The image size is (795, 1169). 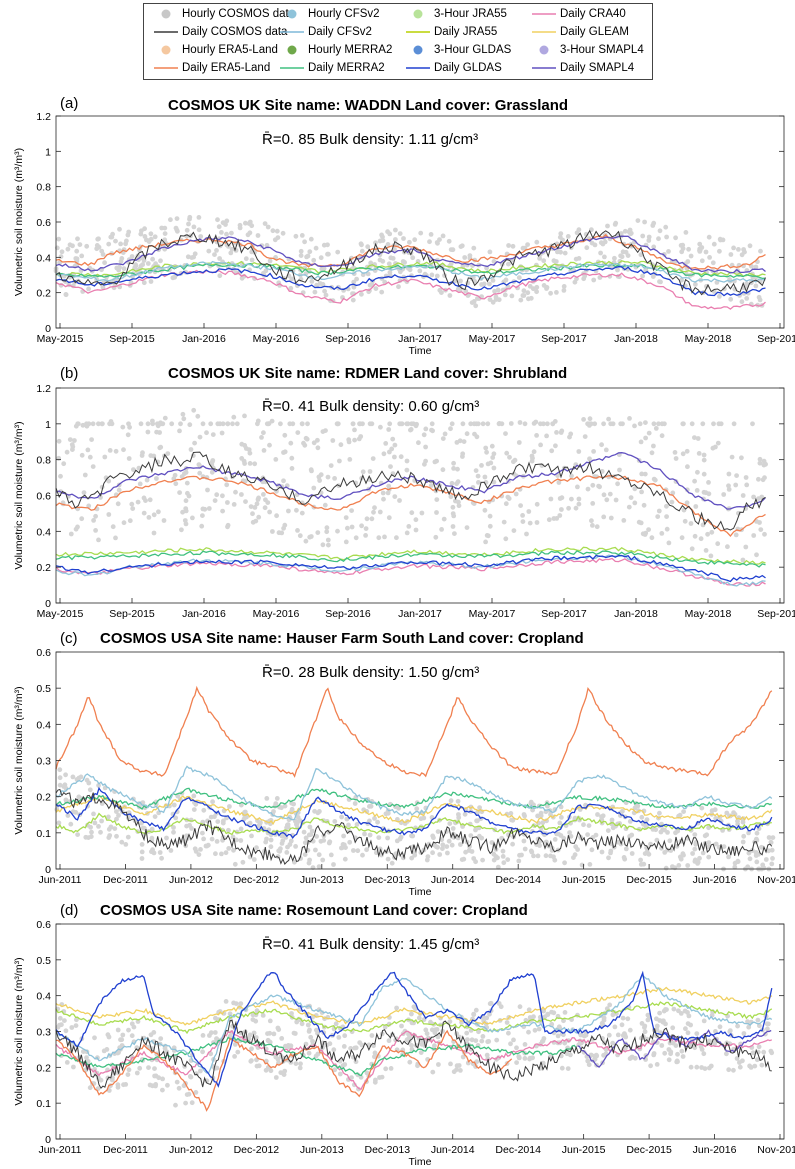 What do you see at coordinates (492, 339) in the screenshot?
I see `x-tick-label: May-2017` at bounding box center [492, 339].